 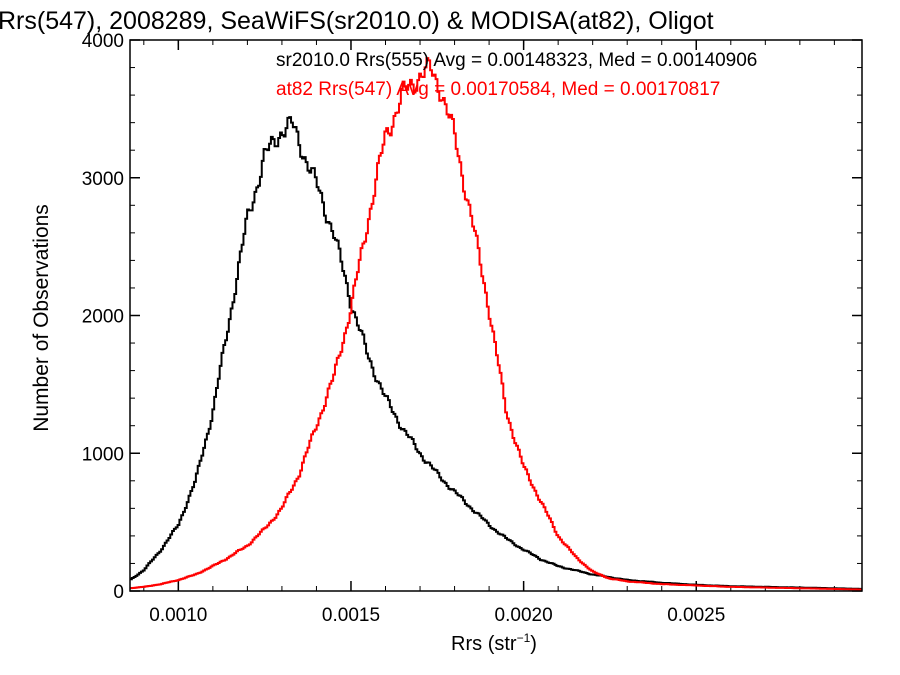 I want to click on y-tick-label: 2000, so click(x=103, y=317).